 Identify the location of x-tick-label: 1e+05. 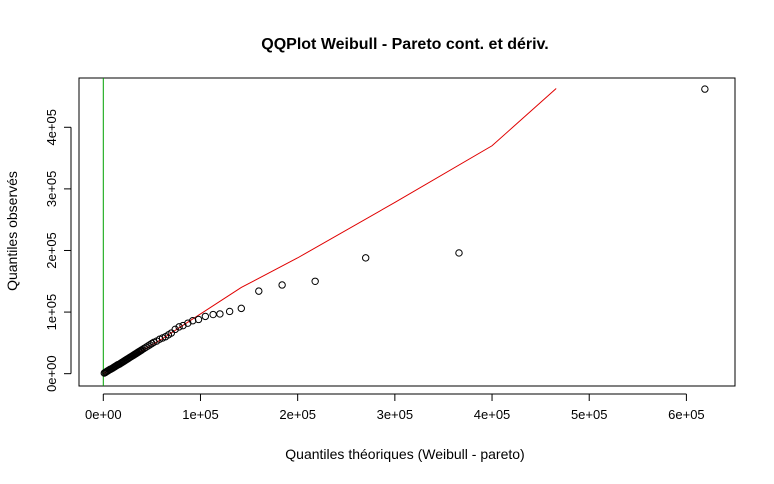
(200, 414).